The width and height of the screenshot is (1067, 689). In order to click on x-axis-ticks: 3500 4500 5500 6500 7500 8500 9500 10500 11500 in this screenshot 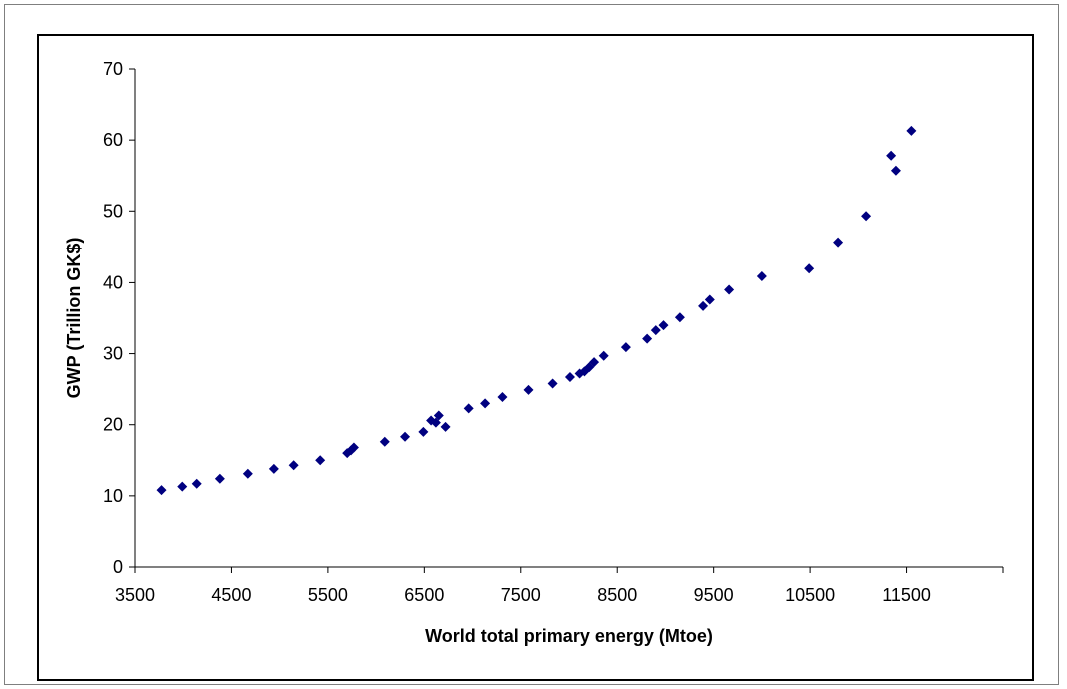, I will do `click(559, 586)`.